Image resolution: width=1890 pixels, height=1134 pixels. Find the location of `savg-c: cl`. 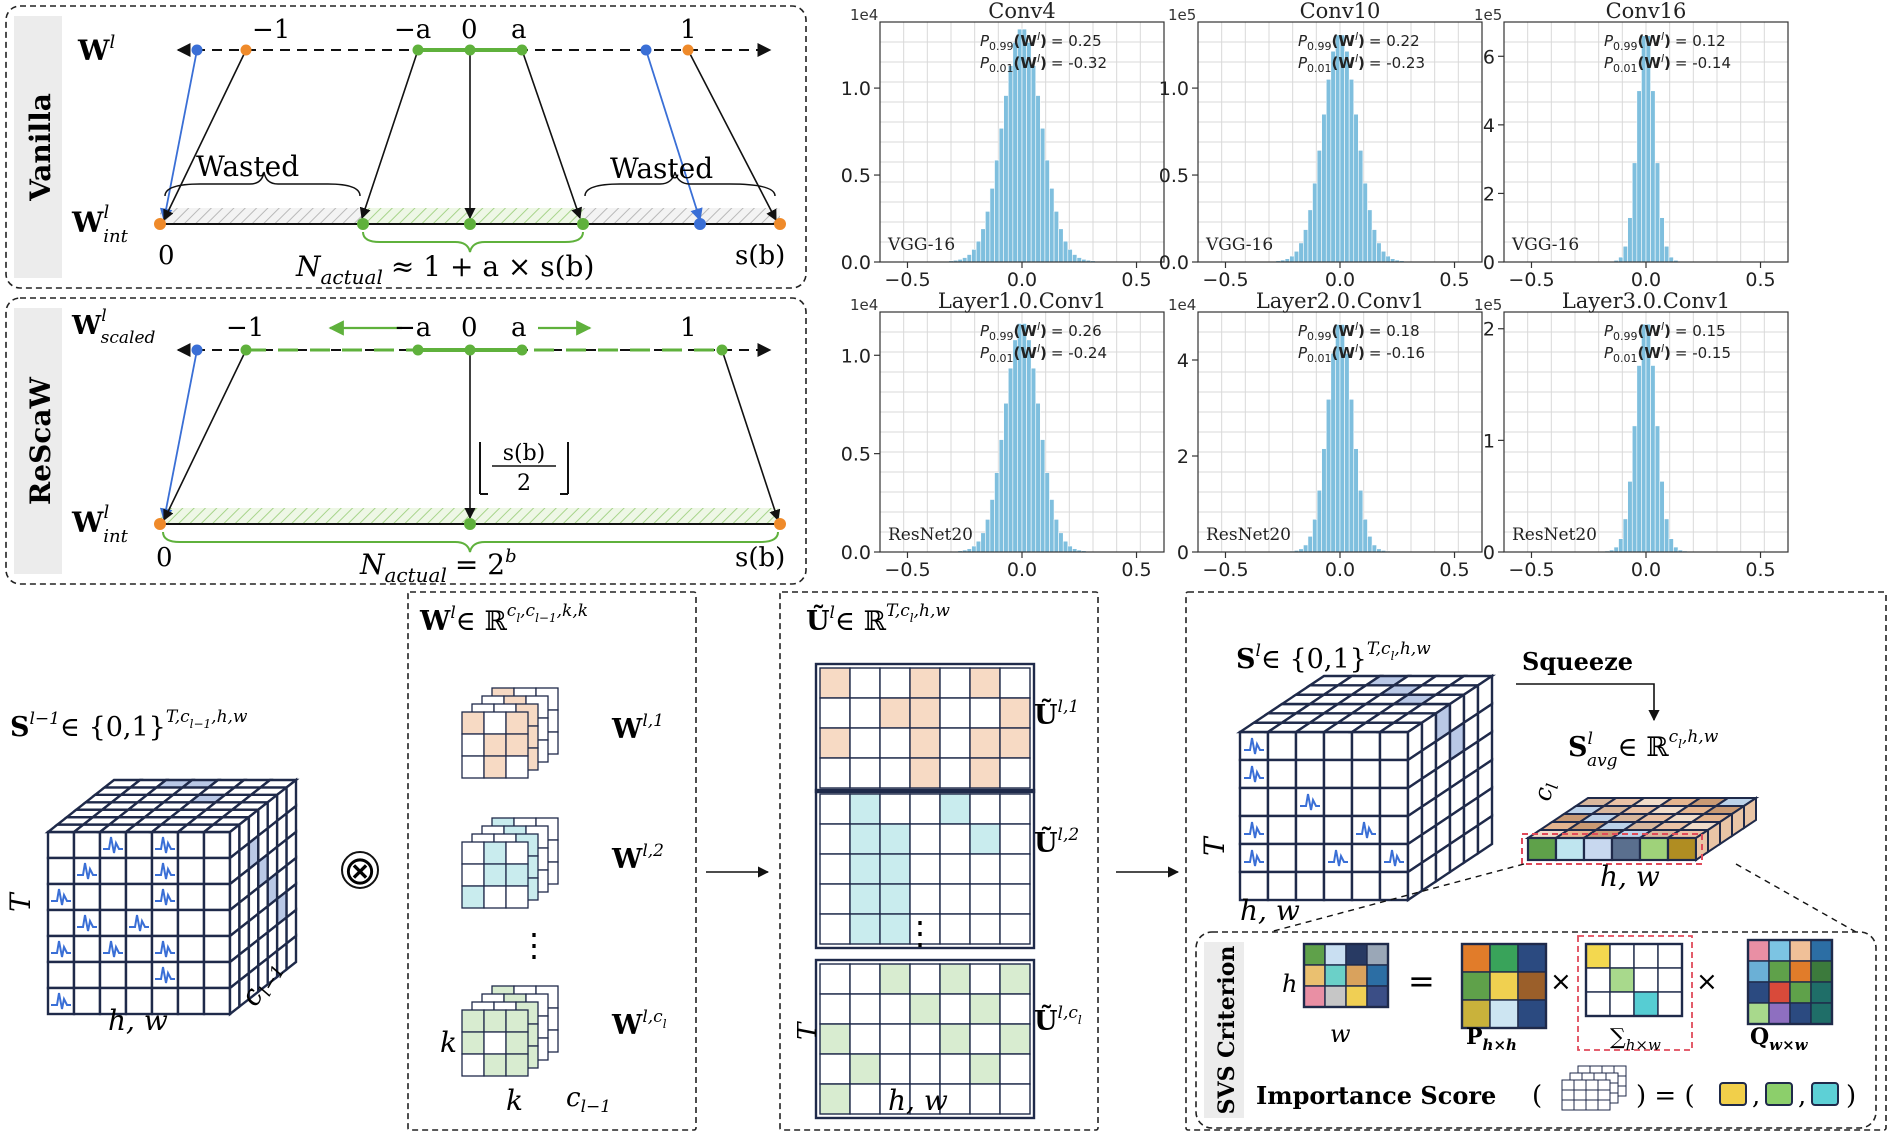

savg-c: cl is located at coordinates (1545, 792).